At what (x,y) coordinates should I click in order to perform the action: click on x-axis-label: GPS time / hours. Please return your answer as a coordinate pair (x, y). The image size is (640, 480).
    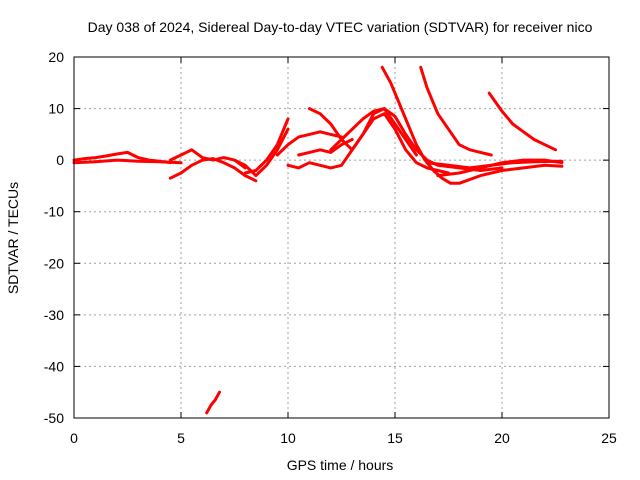
    Looking at the image, I should click on (340, 465).